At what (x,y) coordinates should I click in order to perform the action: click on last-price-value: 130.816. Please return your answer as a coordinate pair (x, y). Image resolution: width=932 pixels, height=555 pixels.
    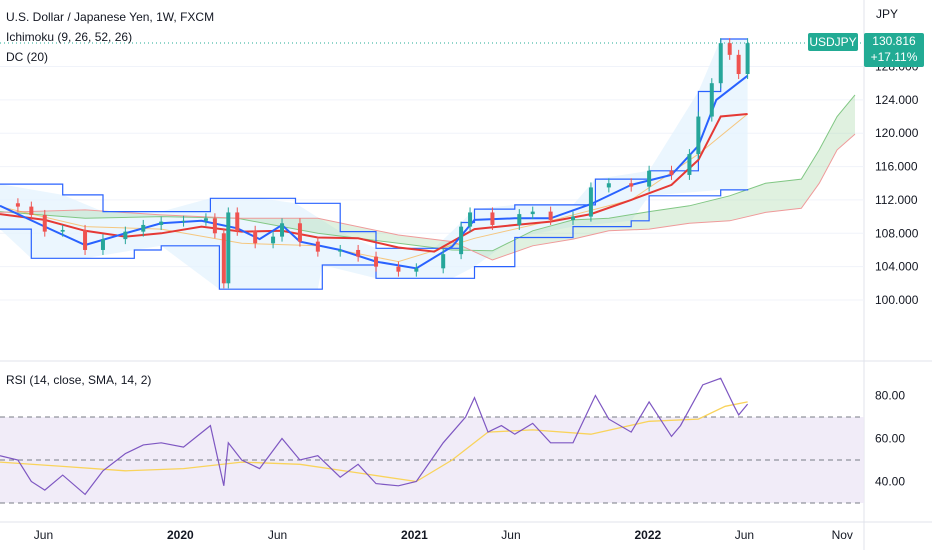
    Looking at the image, I should click on (894, 41).